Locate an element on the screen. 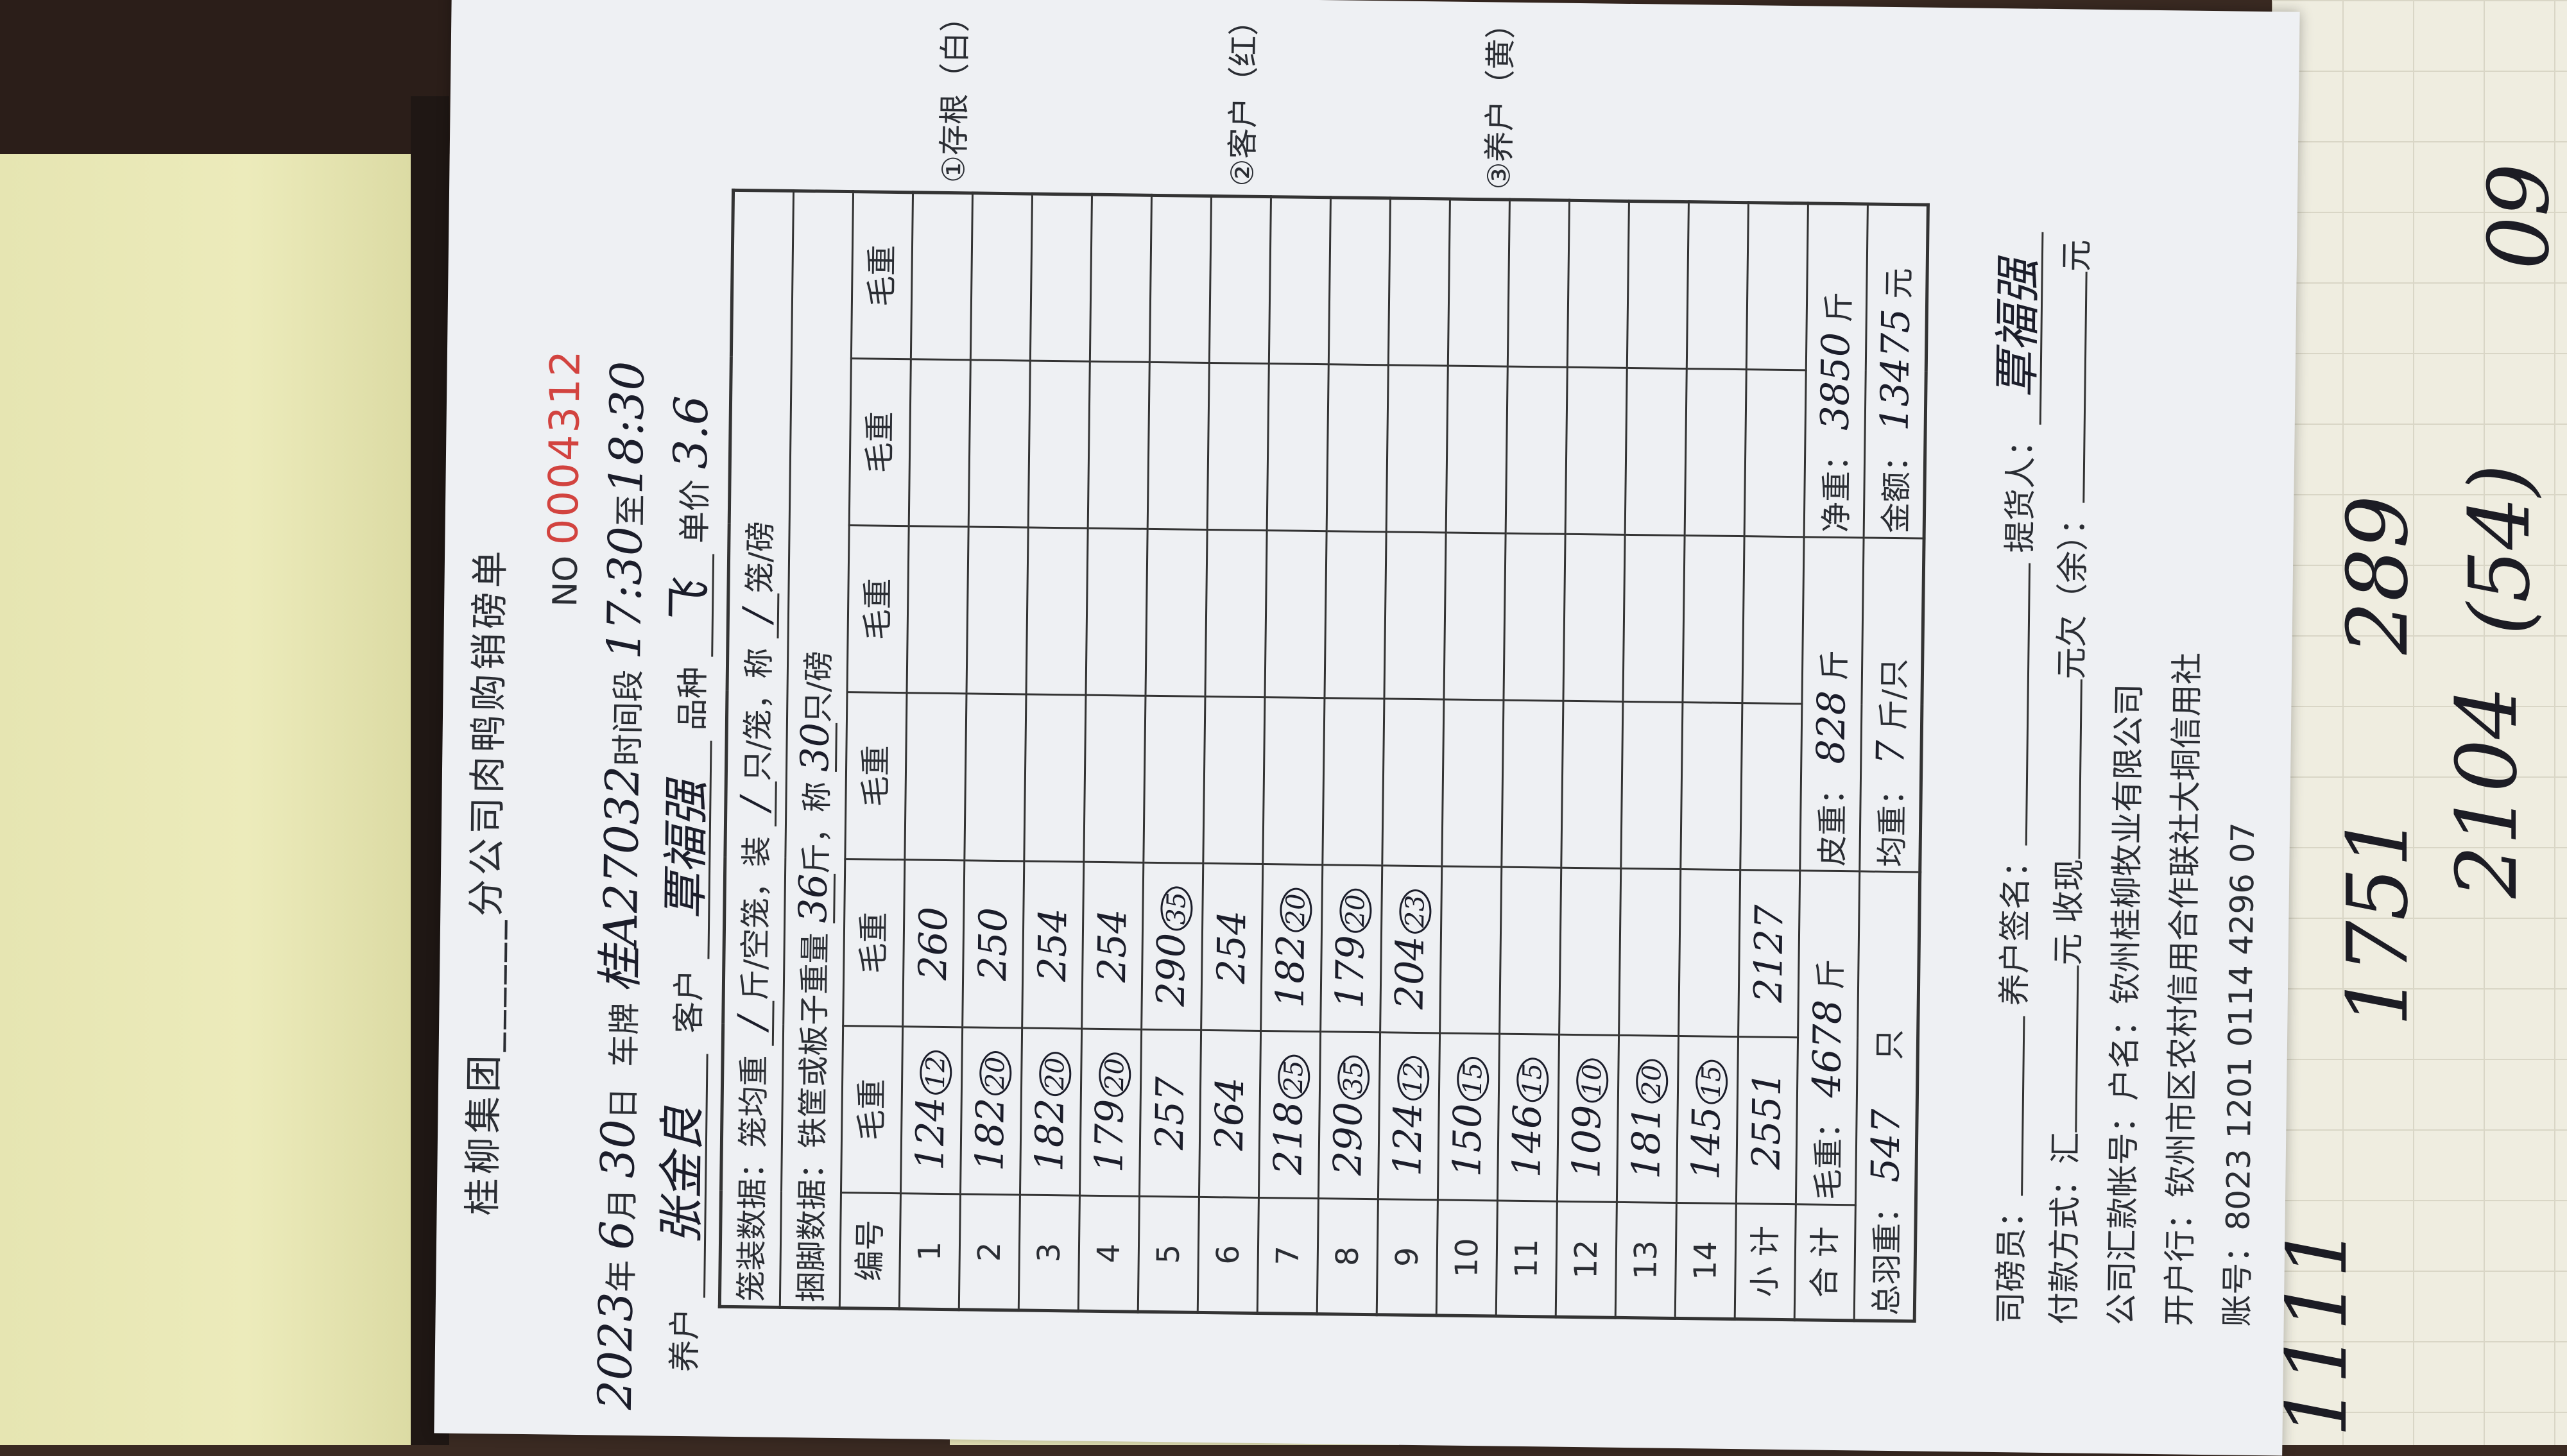 This screenshot has height=1456, width=2567. gross-weight: 204 is located at coordinates (1410, 973).